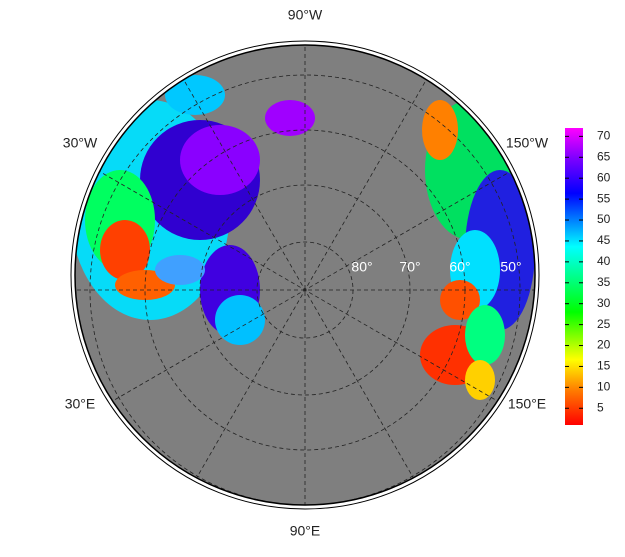  What do you see at coordinates (604, 324) in the screenshot?
I see `colorbar-tick-label: 25` at bounding box center [604, 324].